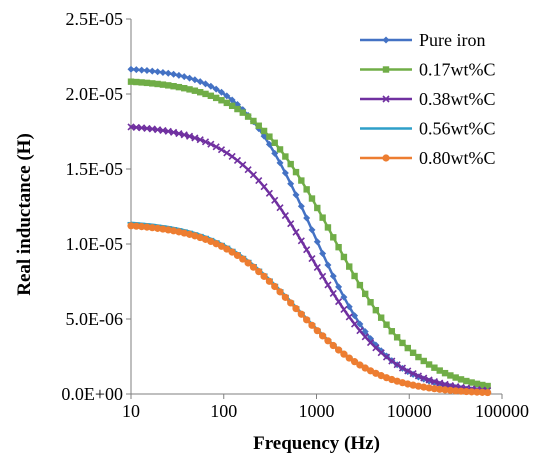  What do you see at coordinates (325, 407) in the screenshot?
I see `x-axis-ticks: 10 100 1000 10000 100000` at bounding box center [325, 407].